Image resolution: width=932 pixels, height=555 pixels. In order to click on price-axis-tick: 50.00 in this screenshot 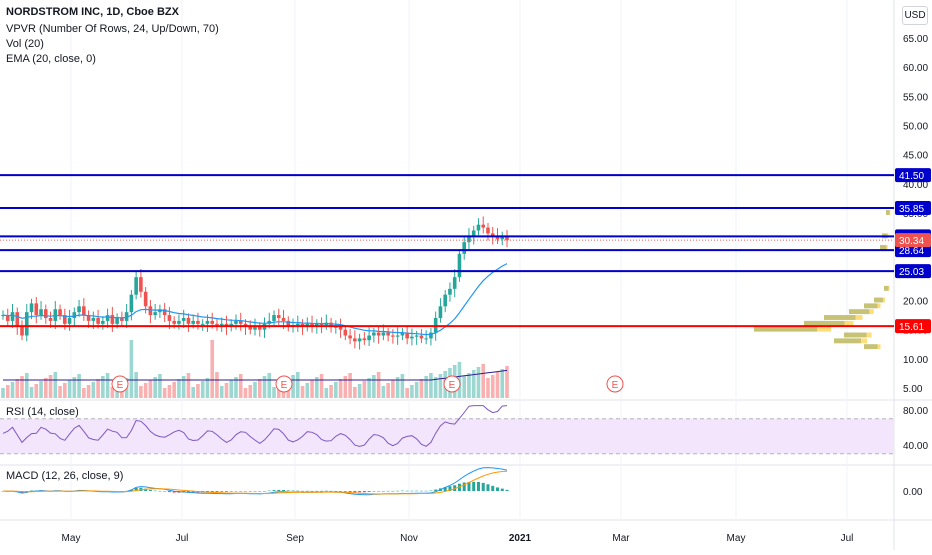, I will do `click(915, 127)`.